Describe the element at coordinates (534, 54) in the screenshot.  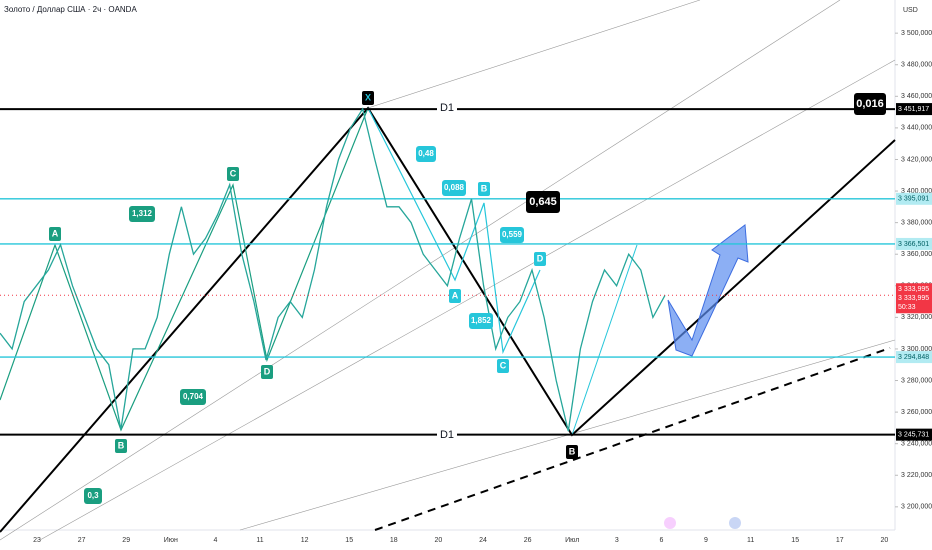
I see `fan-line` at that location.